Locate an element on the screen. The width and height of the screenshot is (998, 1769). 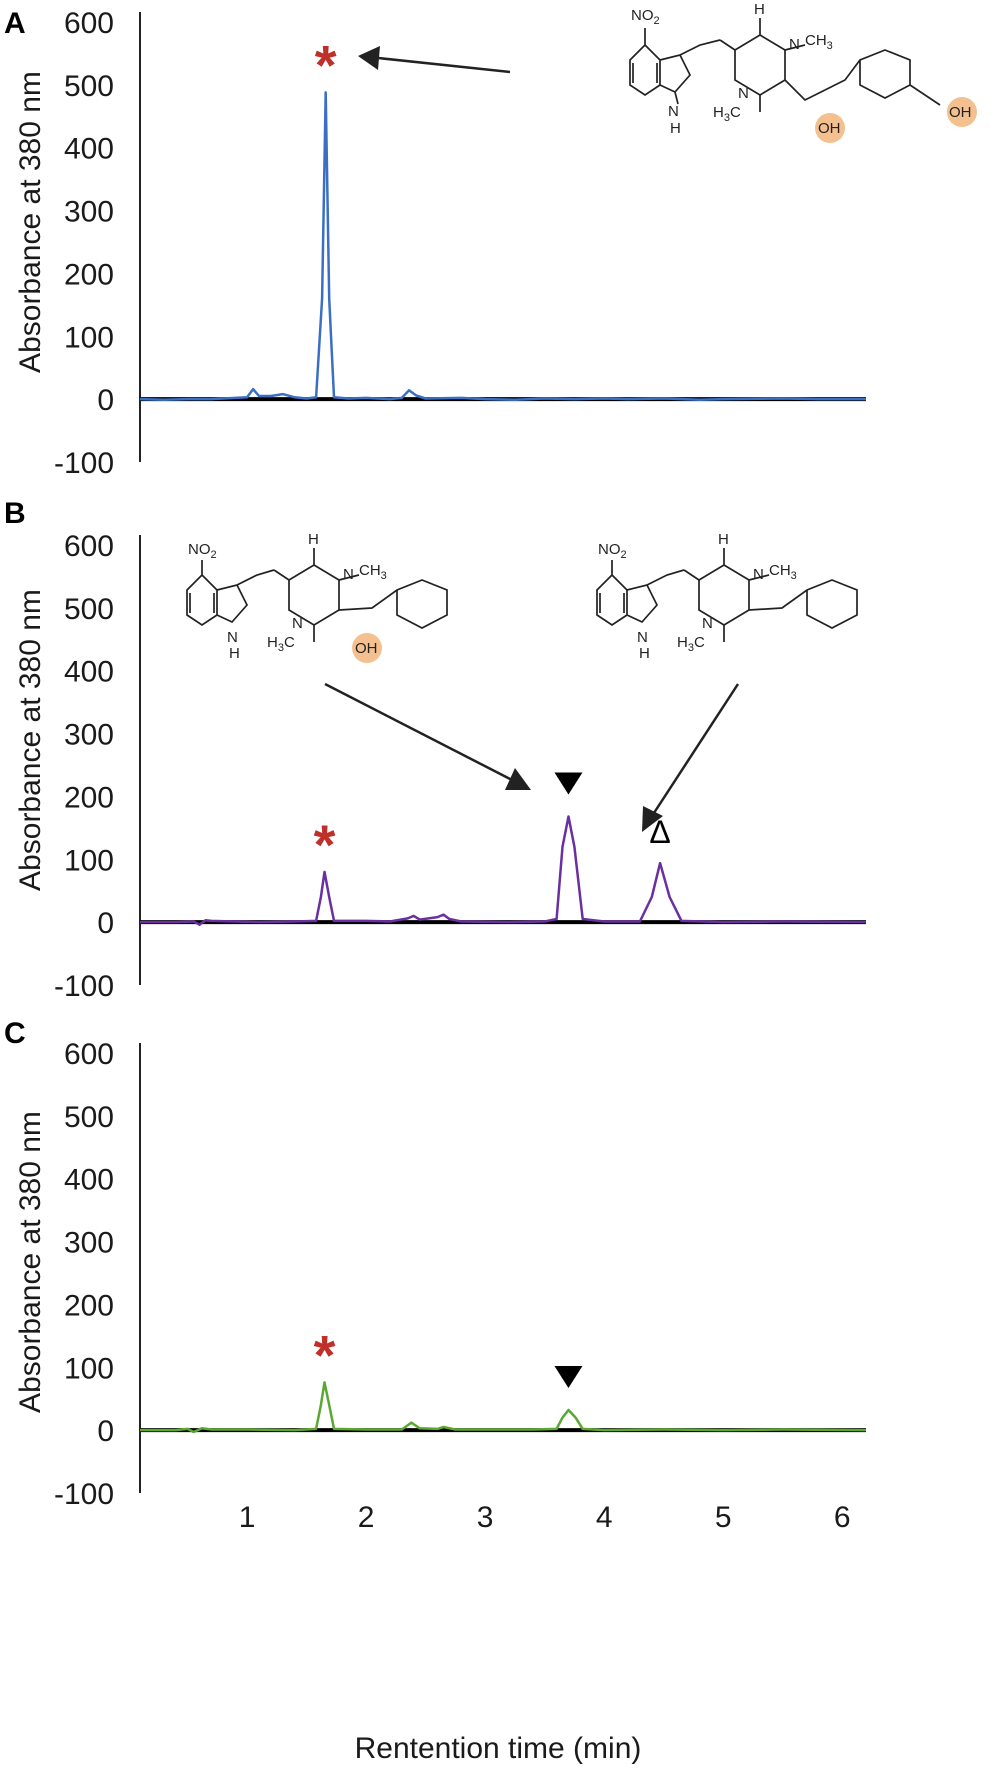
structure-hydroxylated-product: NO2 N H H N CH3 N H3C OH OH is located at coordinates (803, 72).